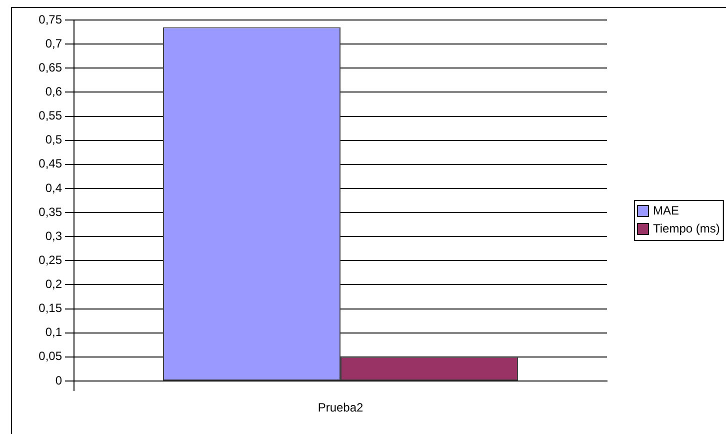  I want to click on y-tick-label: 0,4, so click(53, 187).